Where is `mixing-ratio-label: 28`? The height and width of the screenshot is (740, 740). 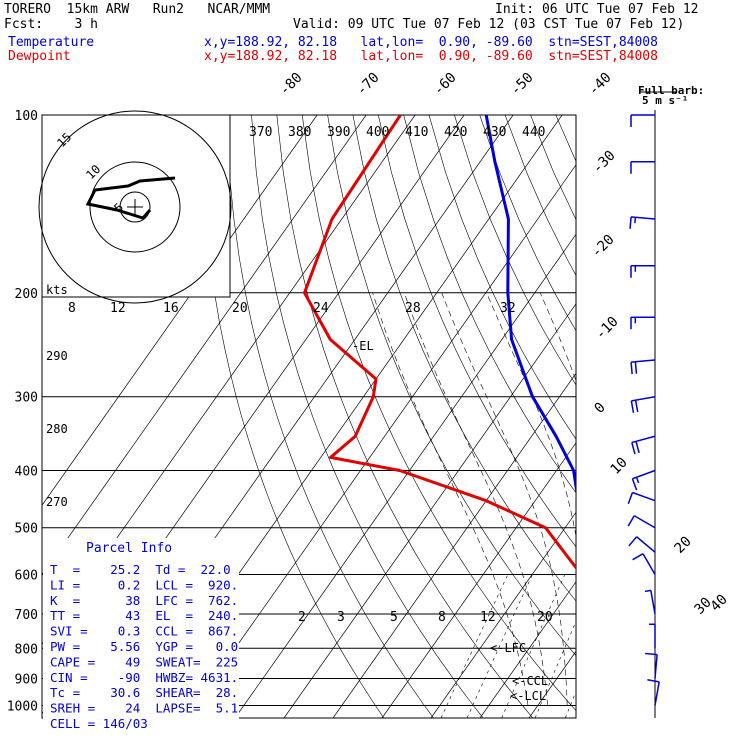 mixing-ratio-label: 28 is located at coordinates (413, 308).